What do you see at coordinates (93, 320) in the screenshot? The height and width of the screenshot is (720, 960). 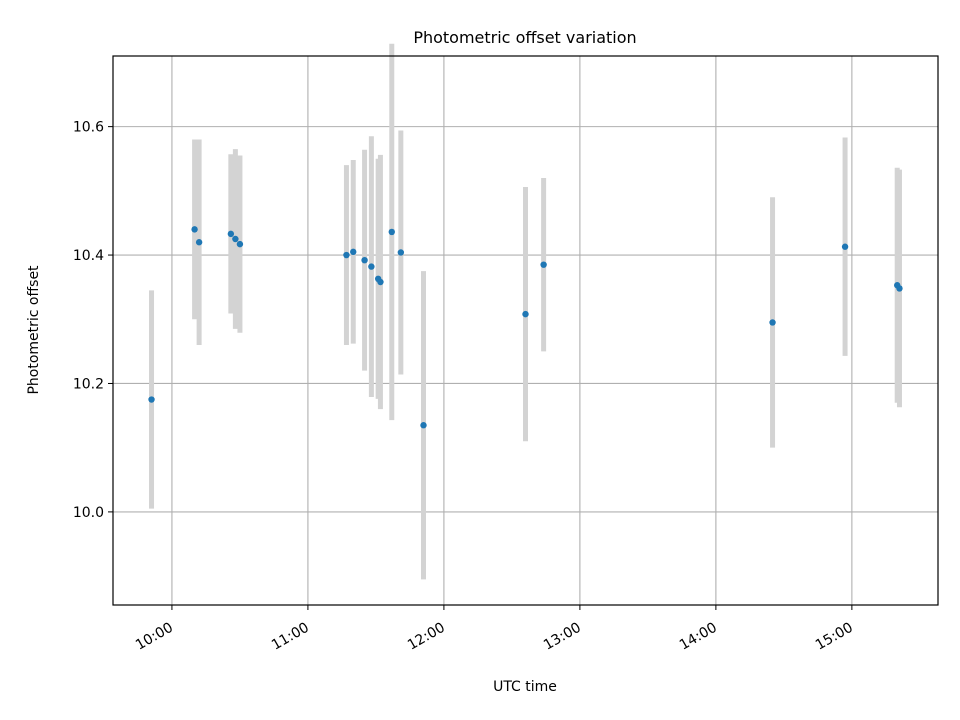 I see `y-axis-ticks: 10.0 10.2 10.4 10.6` at bounding box center [93, 320].